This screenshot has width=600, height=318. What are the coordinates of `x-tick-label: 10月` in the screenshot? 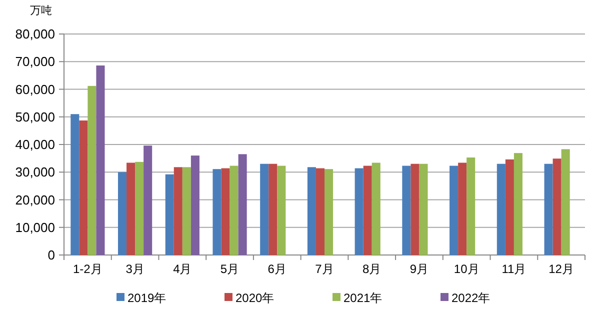 It's located at (467, 269).